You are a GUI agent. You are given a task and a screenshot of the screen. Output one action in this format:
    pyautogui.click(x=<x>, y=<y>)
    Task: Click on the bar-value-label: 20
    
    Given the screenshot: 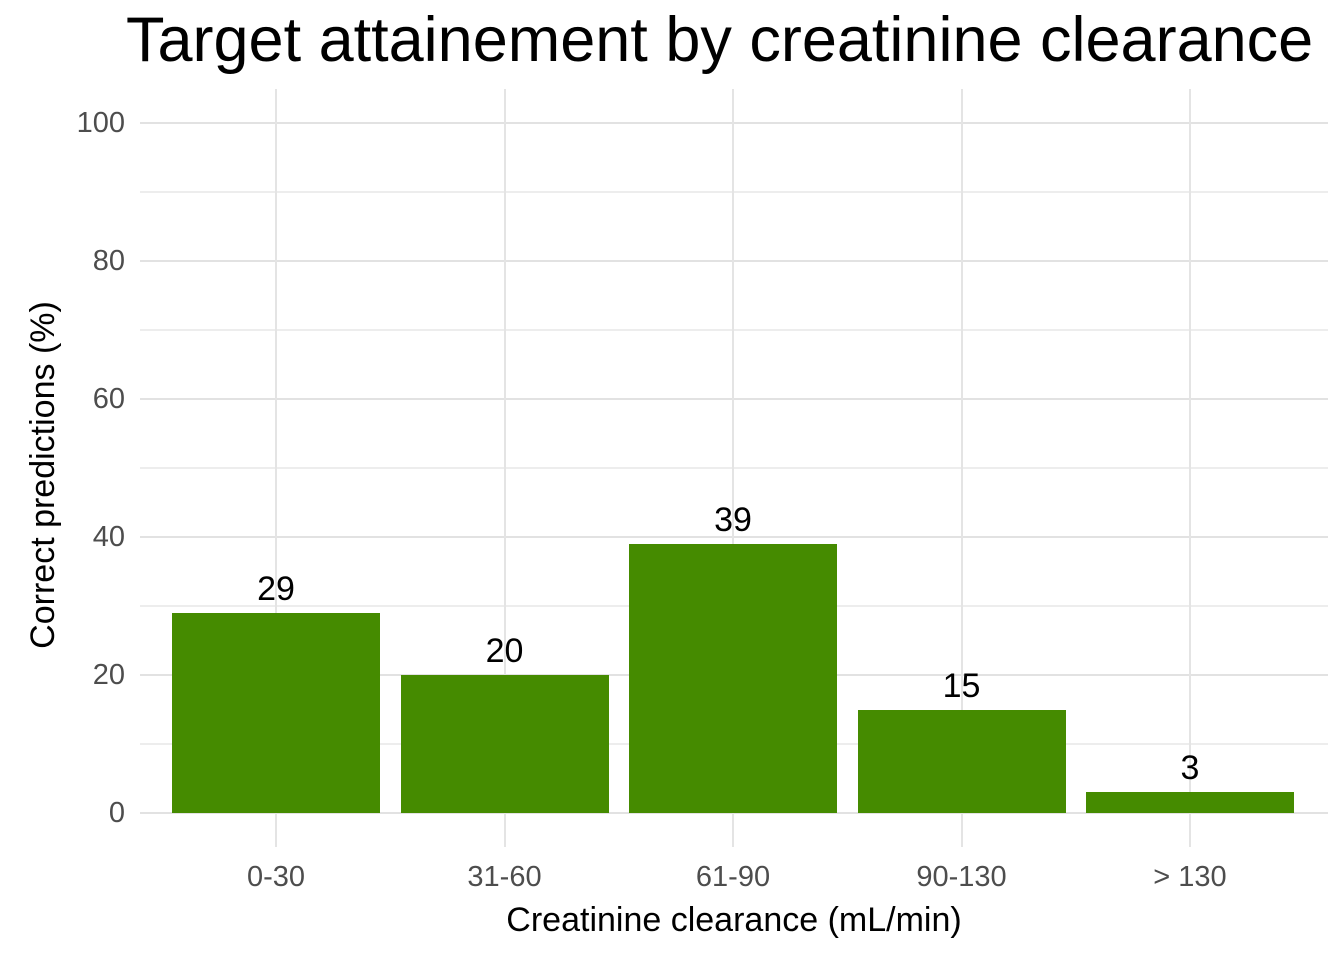 What is the action you would take?
    pyautogui.click(x=504, y=651)
    